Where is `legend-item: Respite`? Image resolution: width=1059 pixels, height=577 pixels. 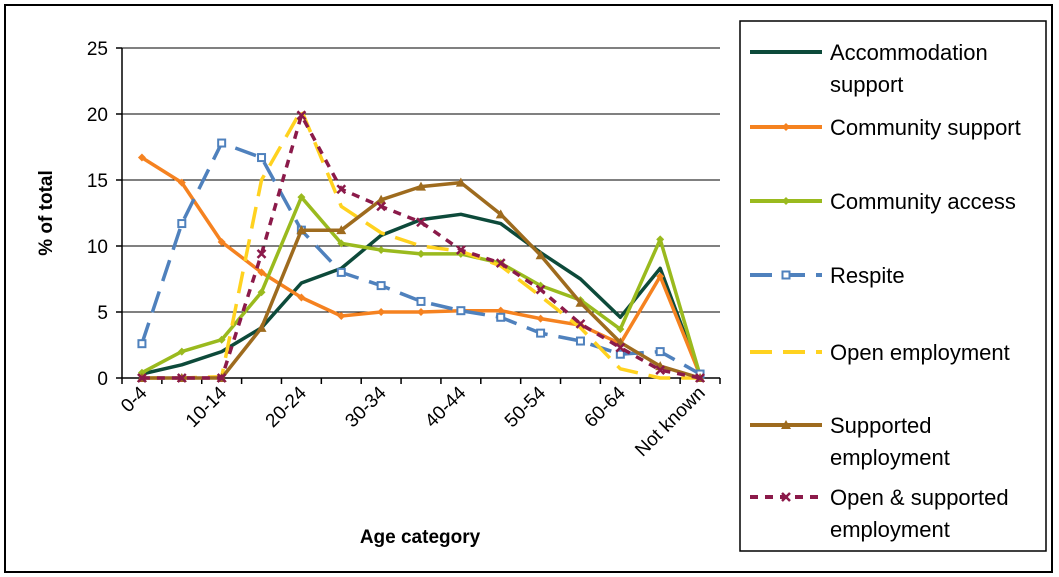
legend-item: Respite is located at coordinates (827, 275).